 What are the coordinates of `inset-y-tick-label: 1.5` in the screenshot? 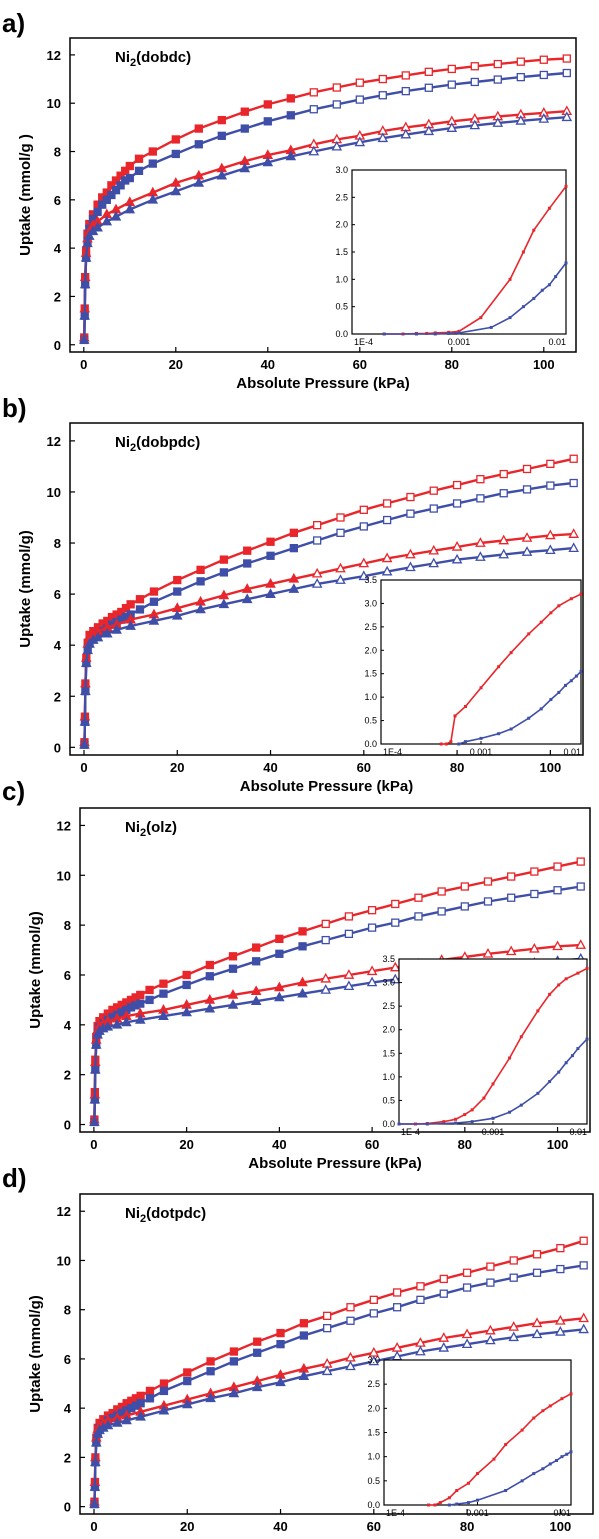 It's located at (370, 674).